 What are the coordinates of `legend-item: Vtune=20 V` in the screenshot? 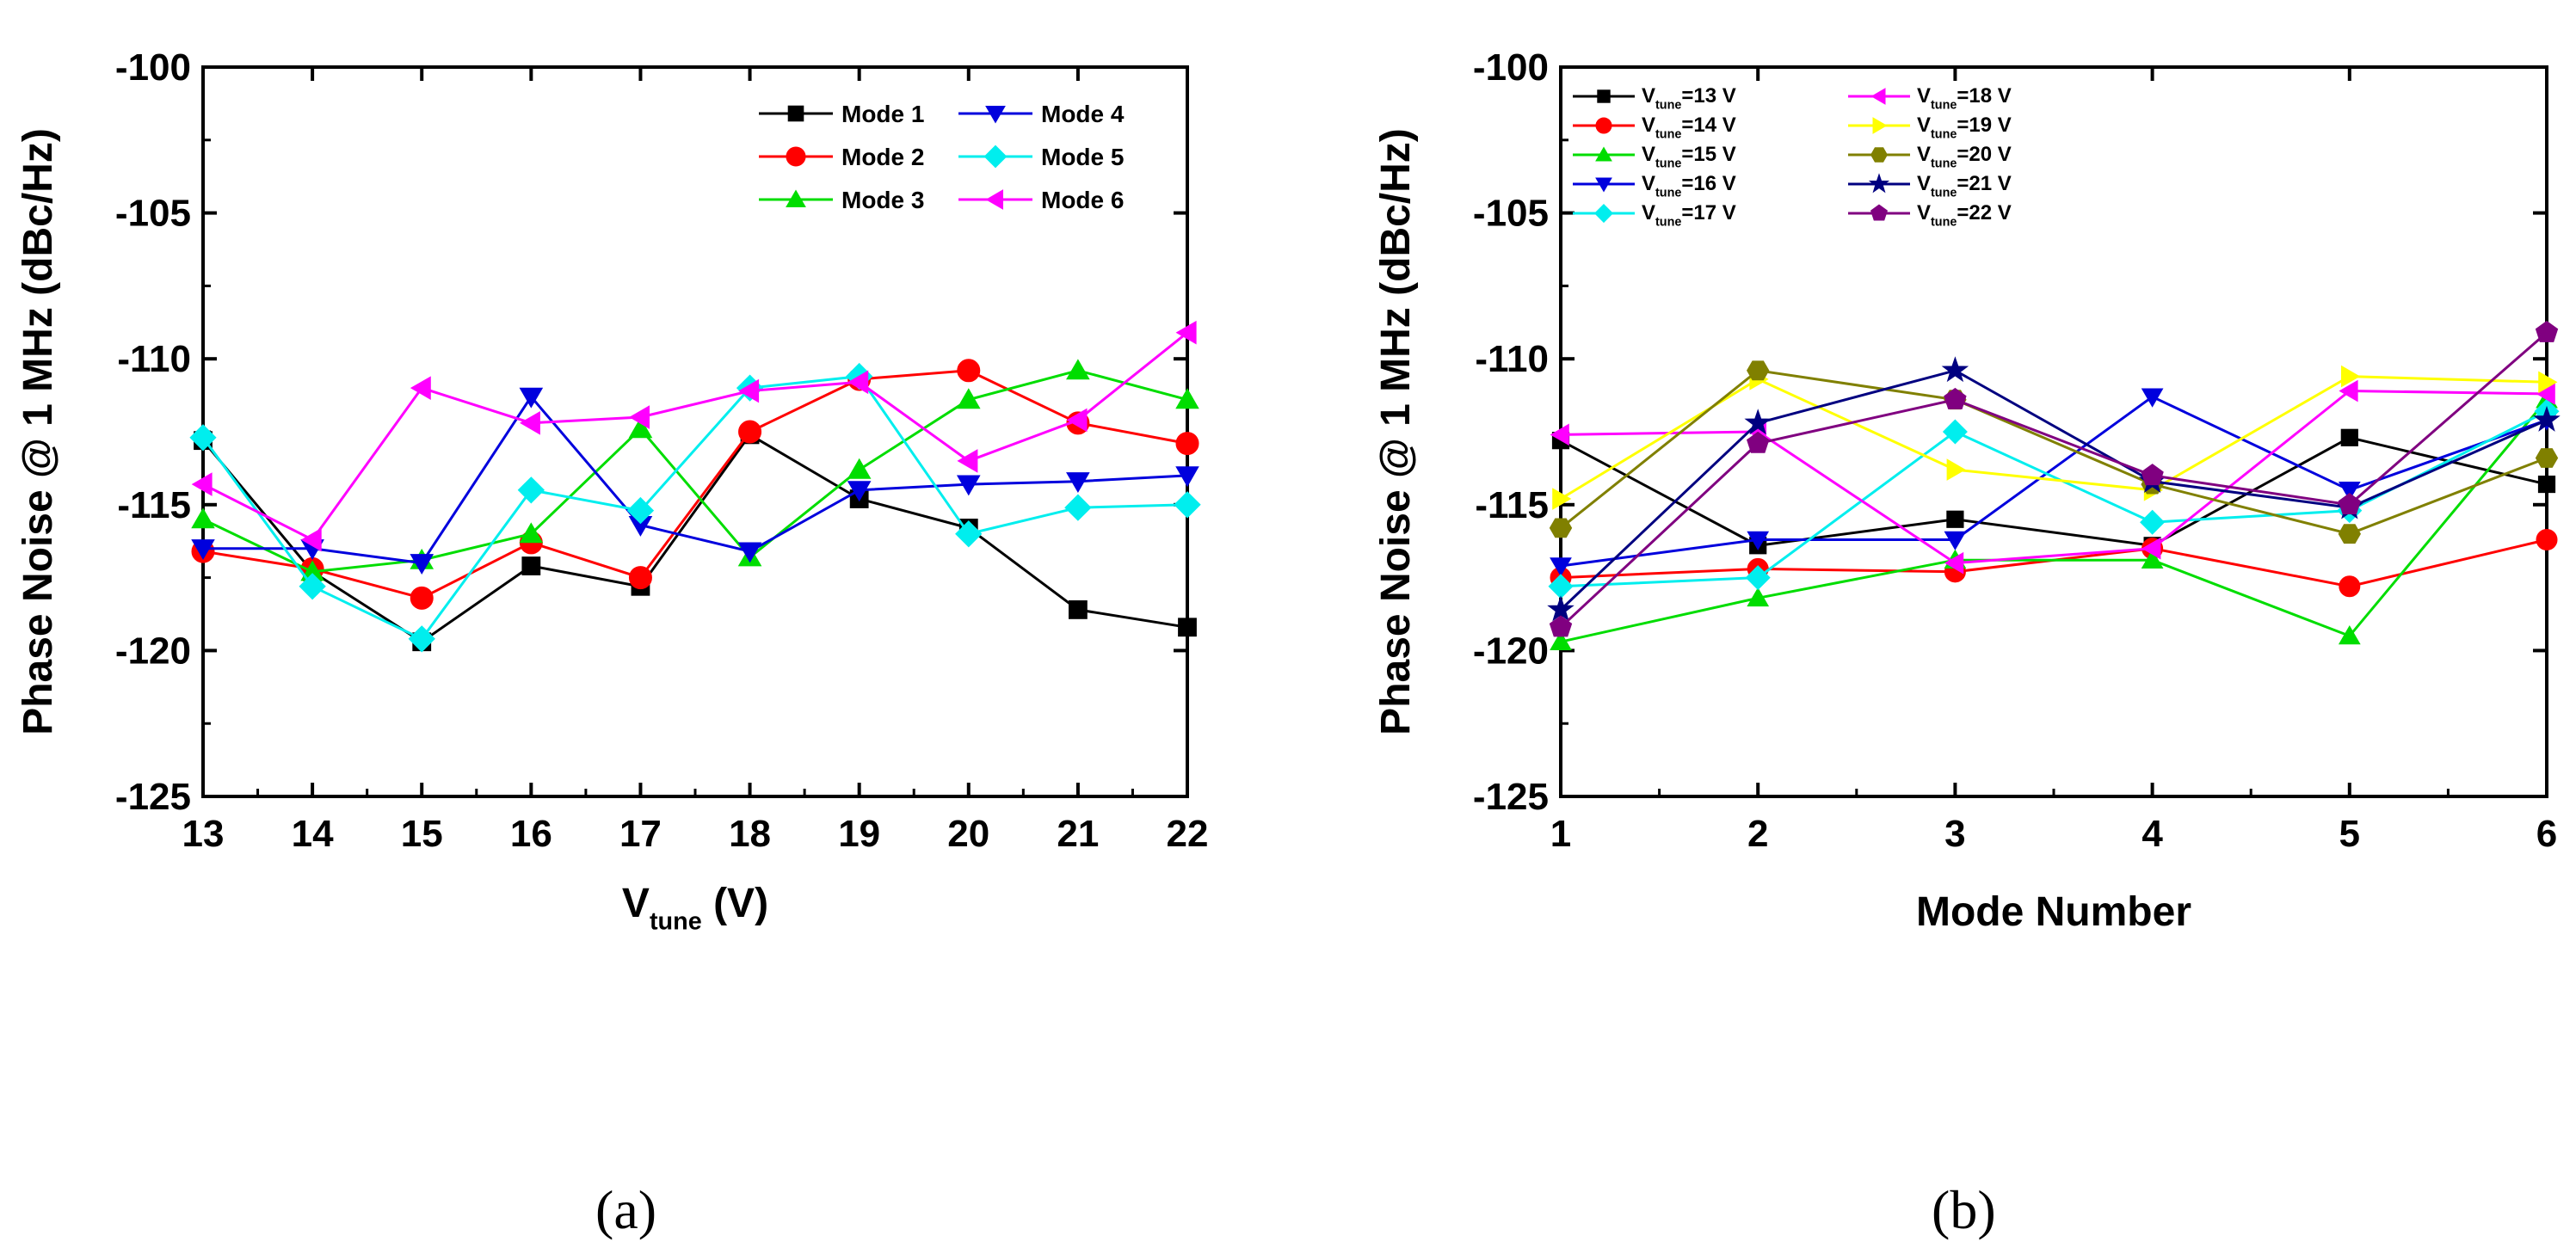 It's located at (1930, 156).